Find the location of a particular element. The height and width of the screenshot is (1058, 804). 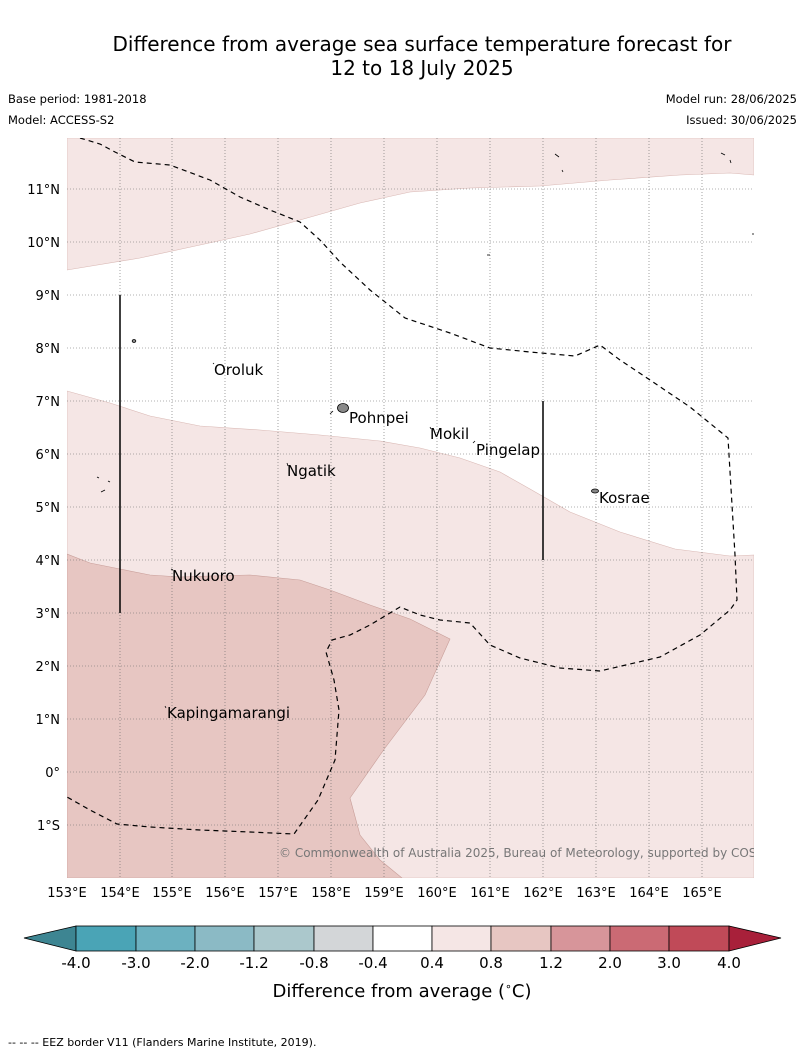

colorbar-extend-low is located at coordinates (50, 938).